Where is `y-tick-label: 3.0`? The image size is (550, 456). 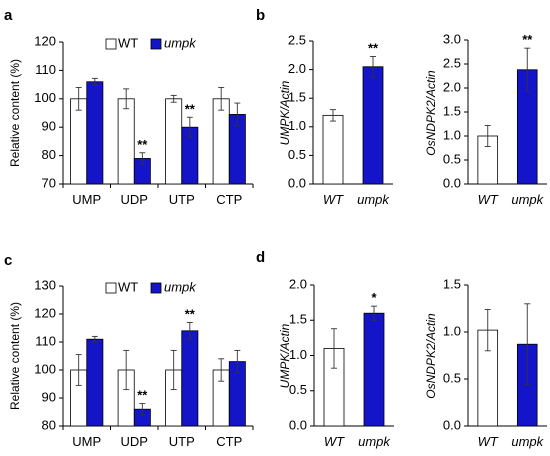
y-tick-label: 3.0 is located at coordinates (452, 38).